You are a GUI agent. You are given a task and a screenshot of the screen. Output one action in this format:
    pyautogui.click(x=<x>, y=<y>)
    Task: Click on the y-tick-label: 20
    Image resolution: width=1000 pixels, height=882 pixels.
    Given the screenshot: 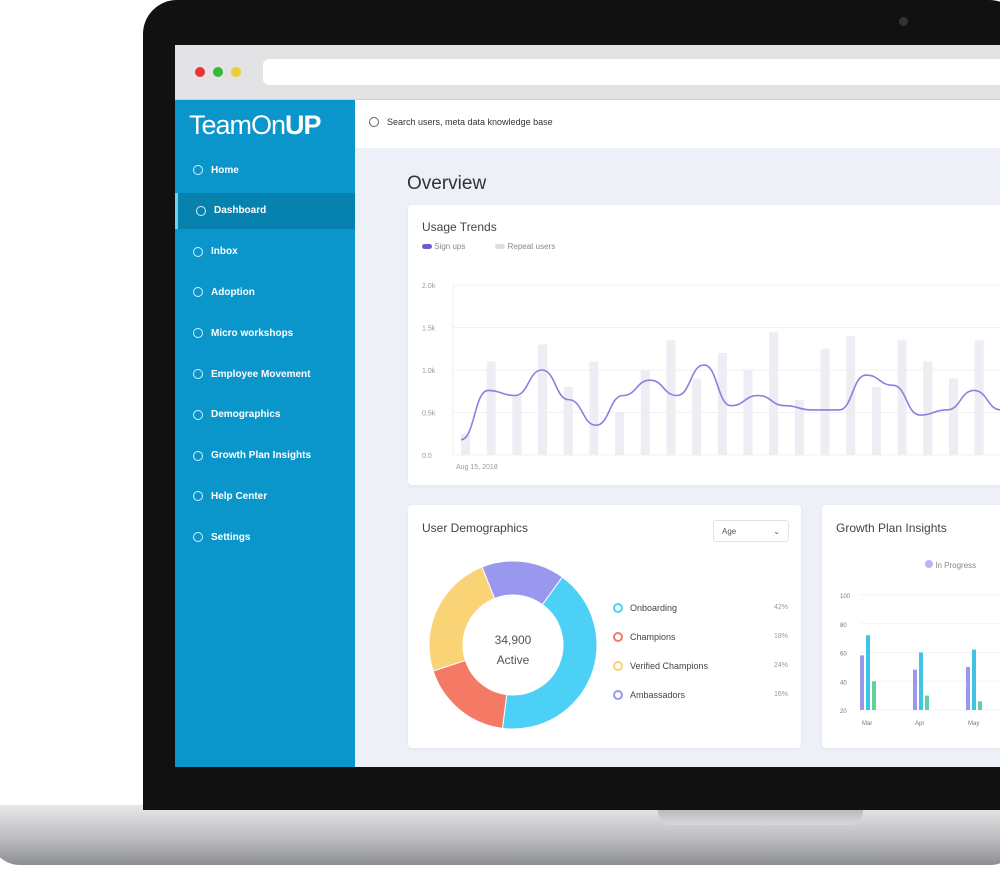 What is the action you would take?
    pyautogui.click(x=843, y=712)
    